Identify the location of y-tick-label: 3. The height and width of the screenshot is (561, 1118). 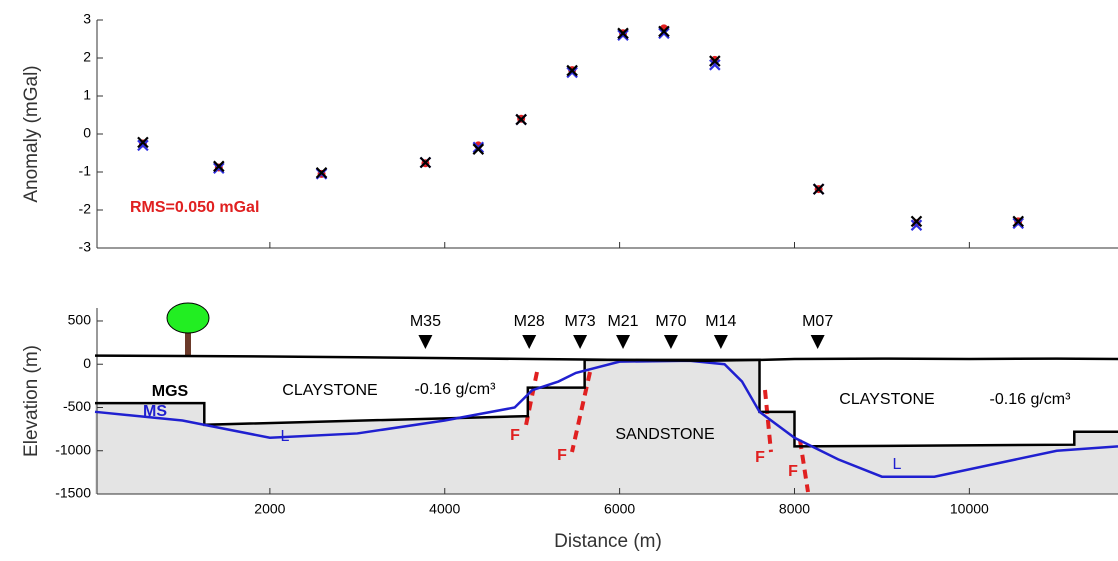
(87, 19).